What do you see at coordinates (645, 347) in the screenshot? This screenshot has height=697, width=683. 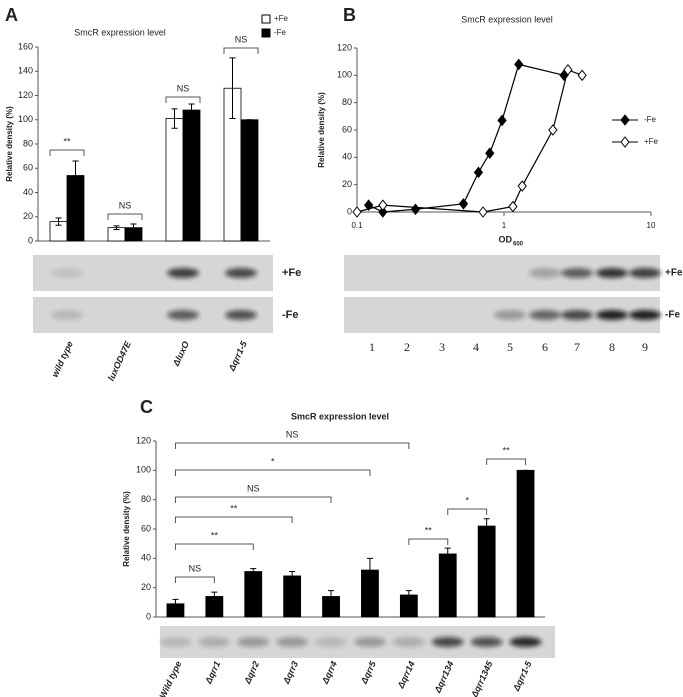 I see `lane-label: 9` at bounding box center [645, 347].